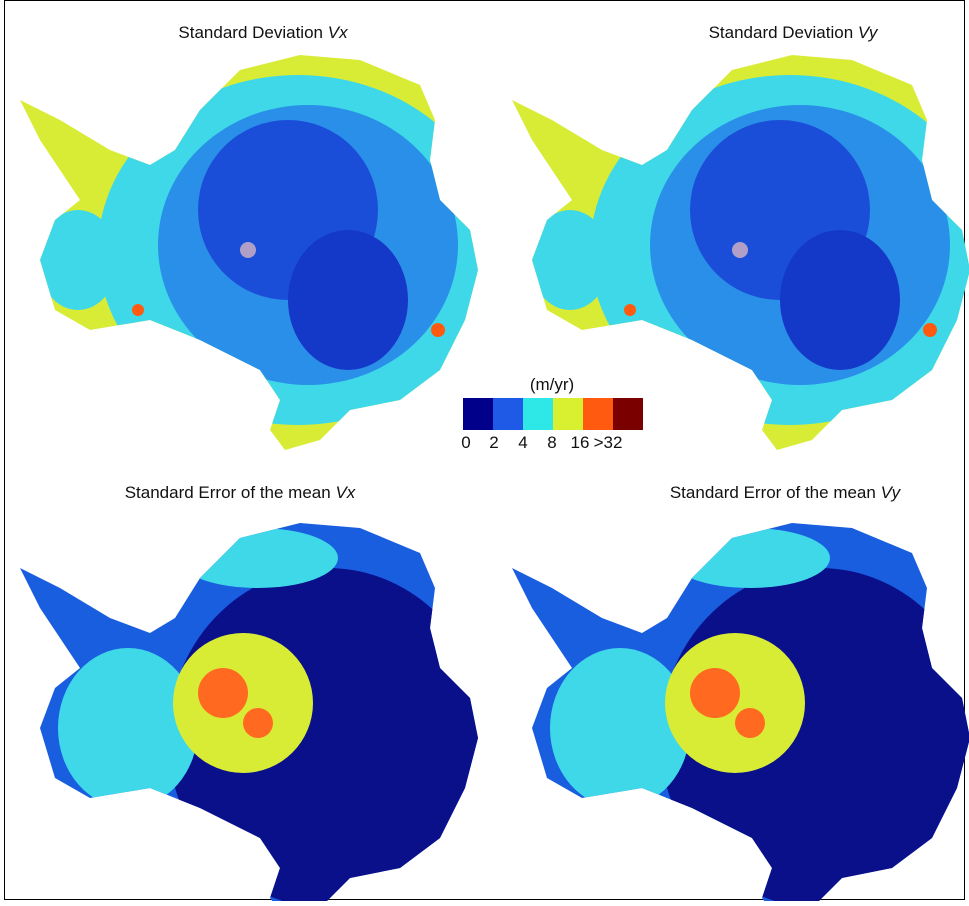 The image size is (969, 906). I want to click on colorbar: (m/yr) 0 2 4 8 16 >32, so click(552, 413).